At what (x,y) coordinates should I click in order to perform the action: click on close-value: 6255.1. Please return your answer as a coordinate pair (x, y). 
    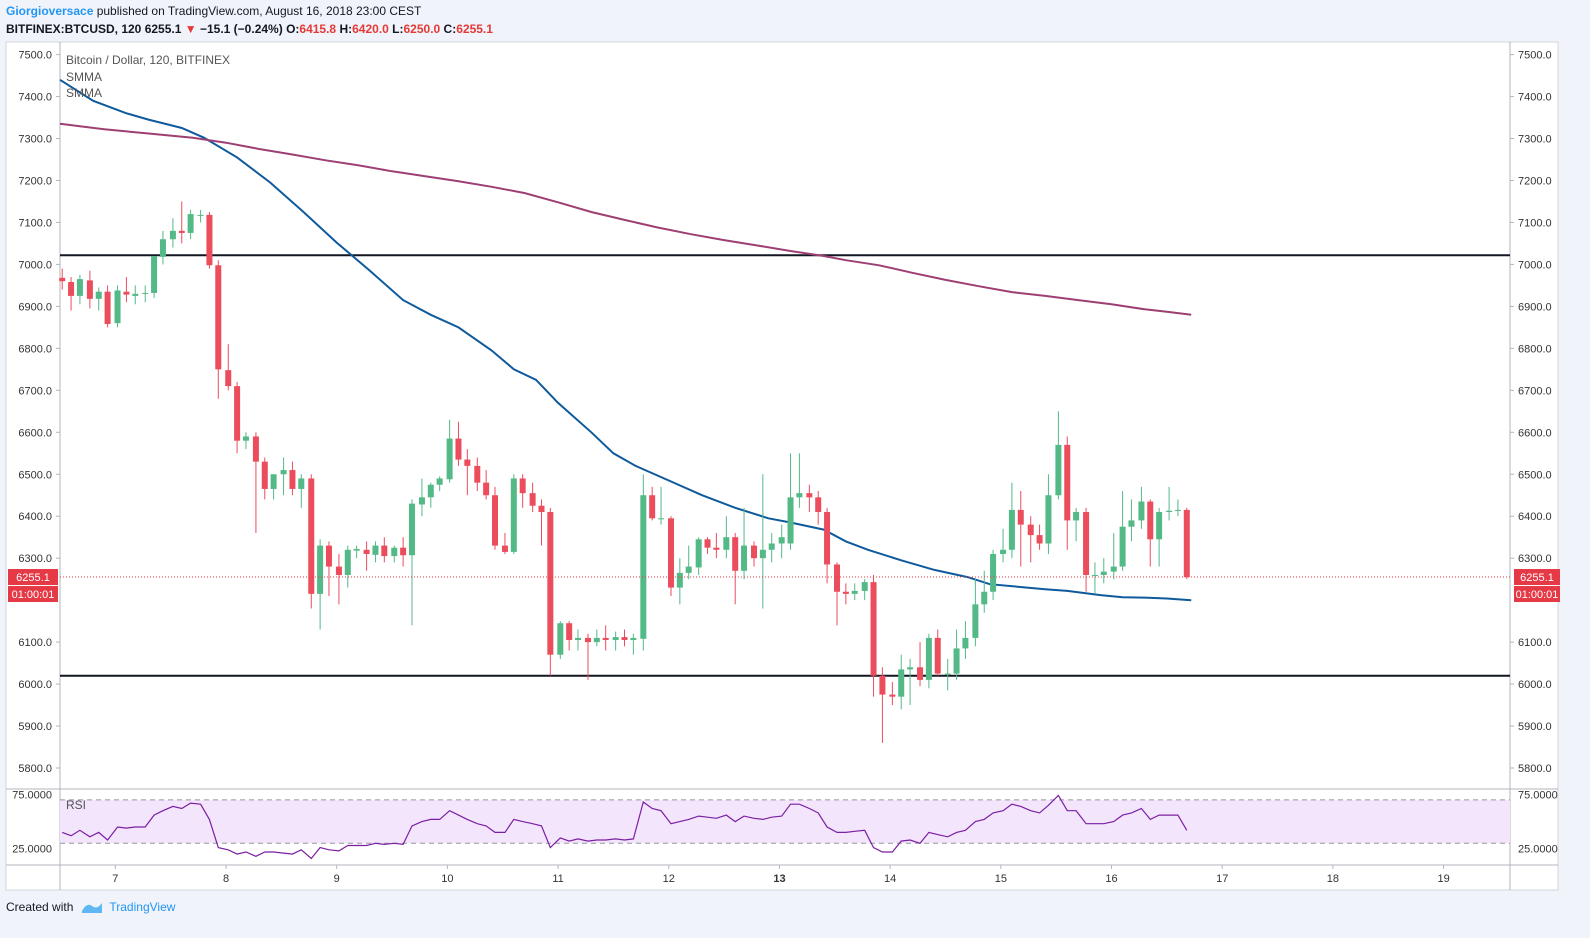
    Looking at the image, I should click on (474, 29).